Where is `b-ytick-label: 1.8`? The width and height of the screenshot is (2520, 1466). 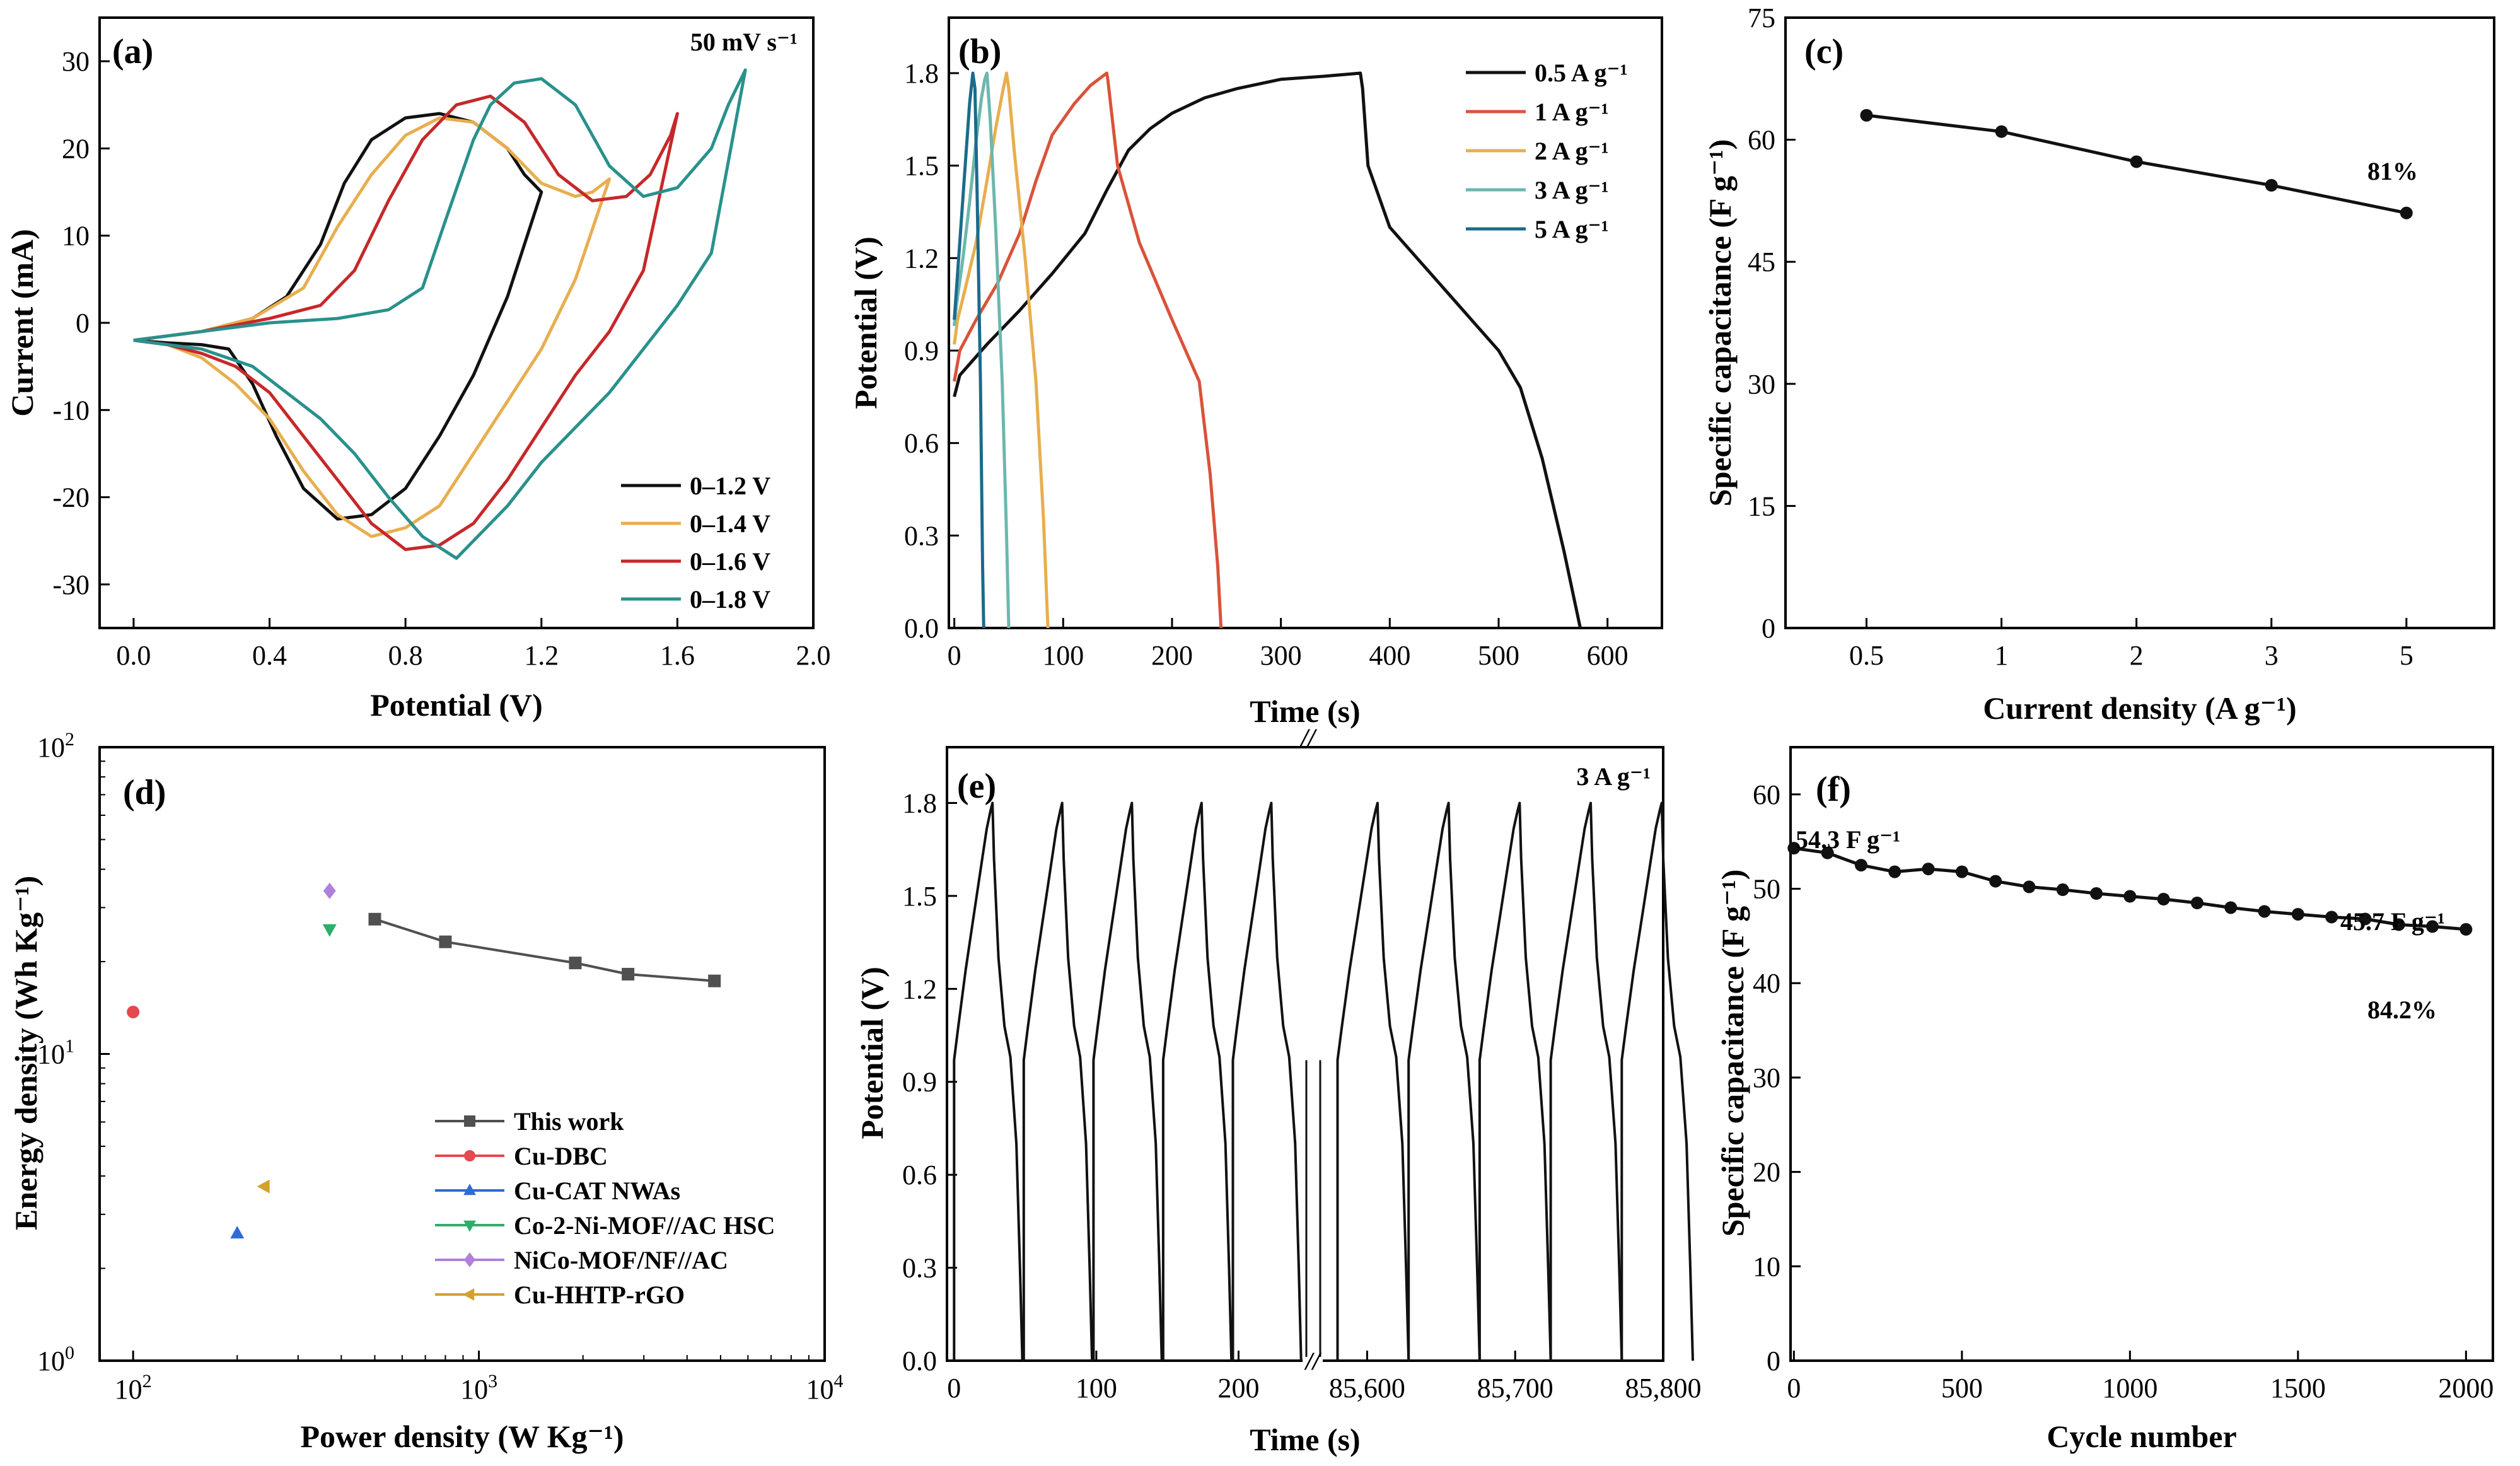
b-ytick-label: 1.8 is located at coordinates (921, 73).